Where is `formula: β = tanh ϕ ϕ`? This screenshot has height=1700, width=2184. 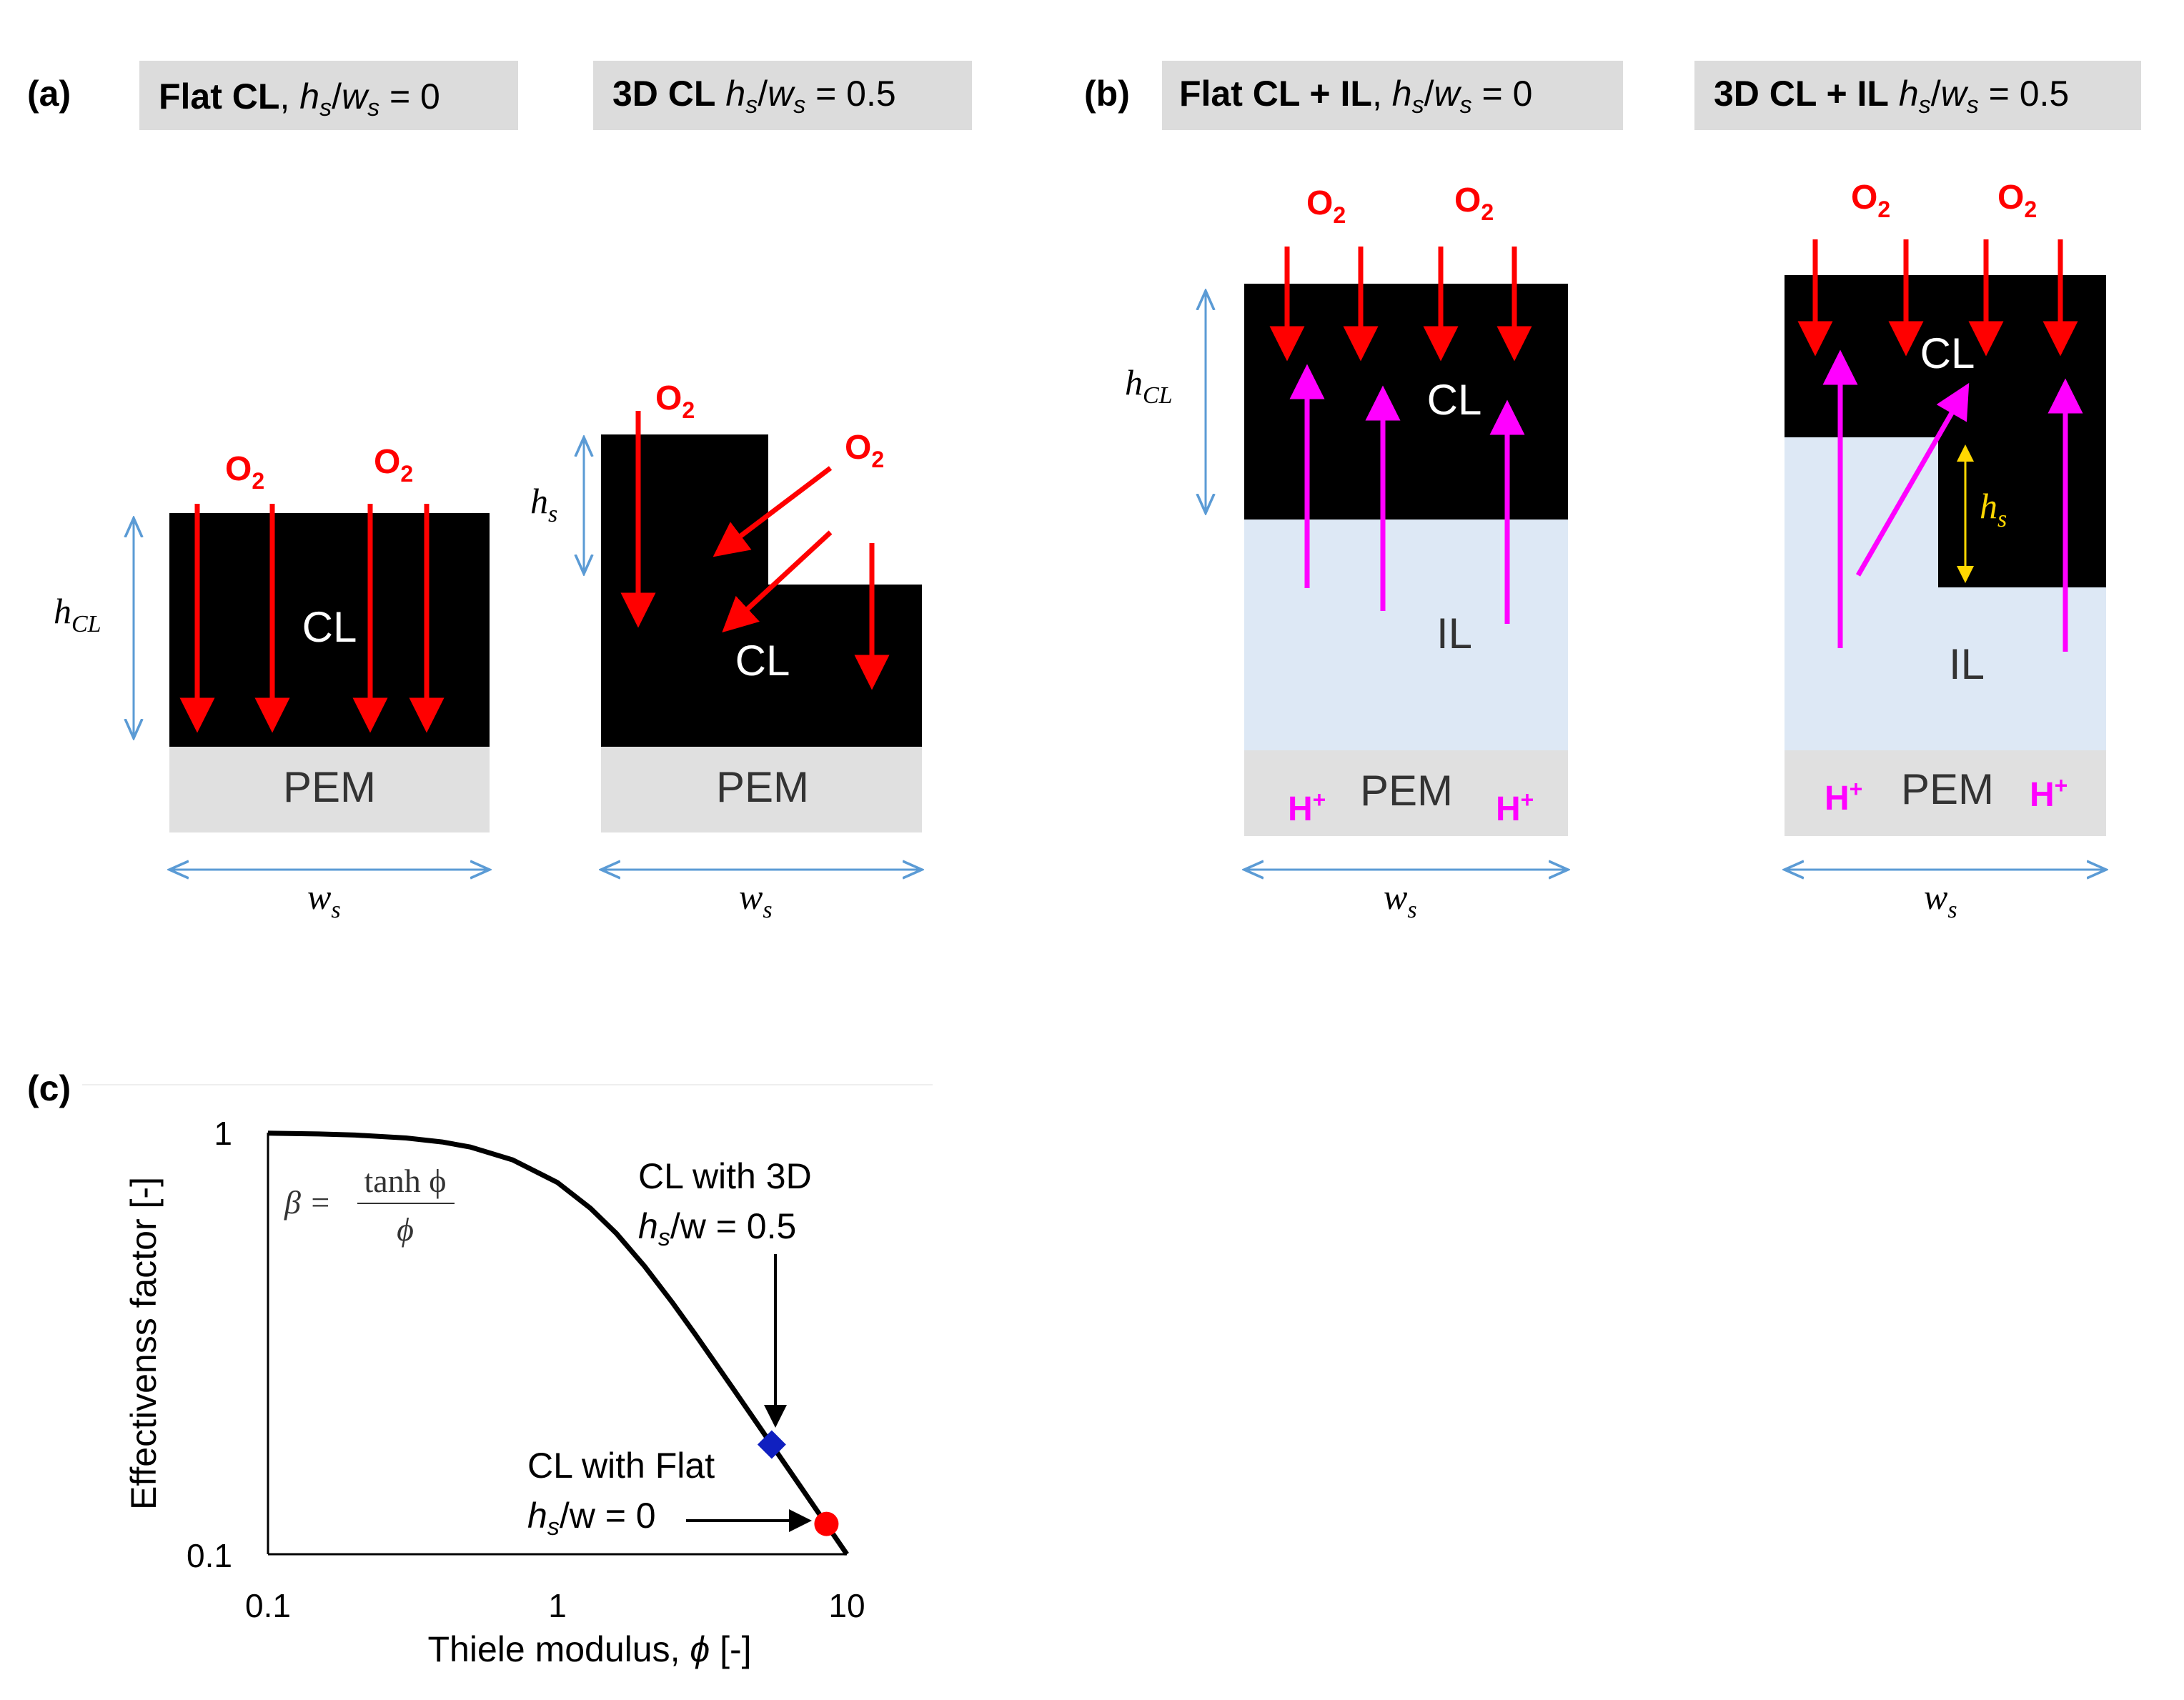
formula: β = tanh ϕ ϕ is located at coordinates (369, 1205).